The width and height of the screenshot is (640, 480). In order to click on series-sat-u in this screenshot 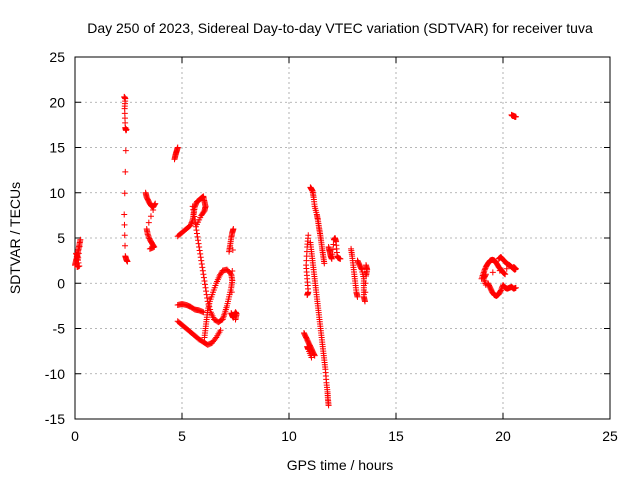, I will do `click(513, 115)`.